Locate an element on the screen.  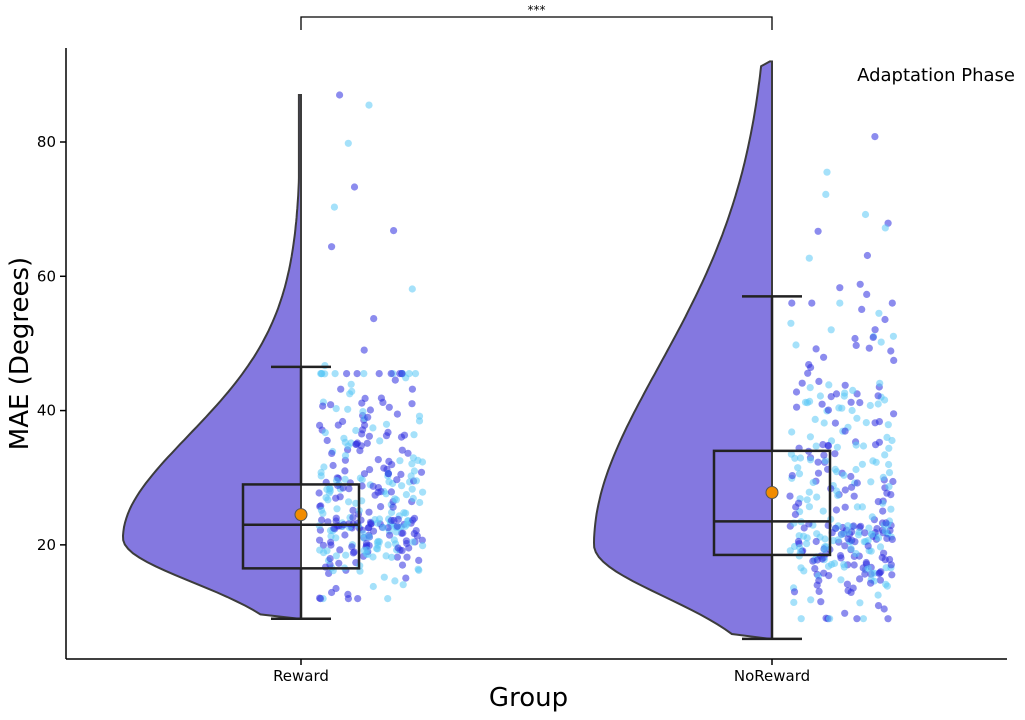
mean-marker is located at coordinates (301, 515).